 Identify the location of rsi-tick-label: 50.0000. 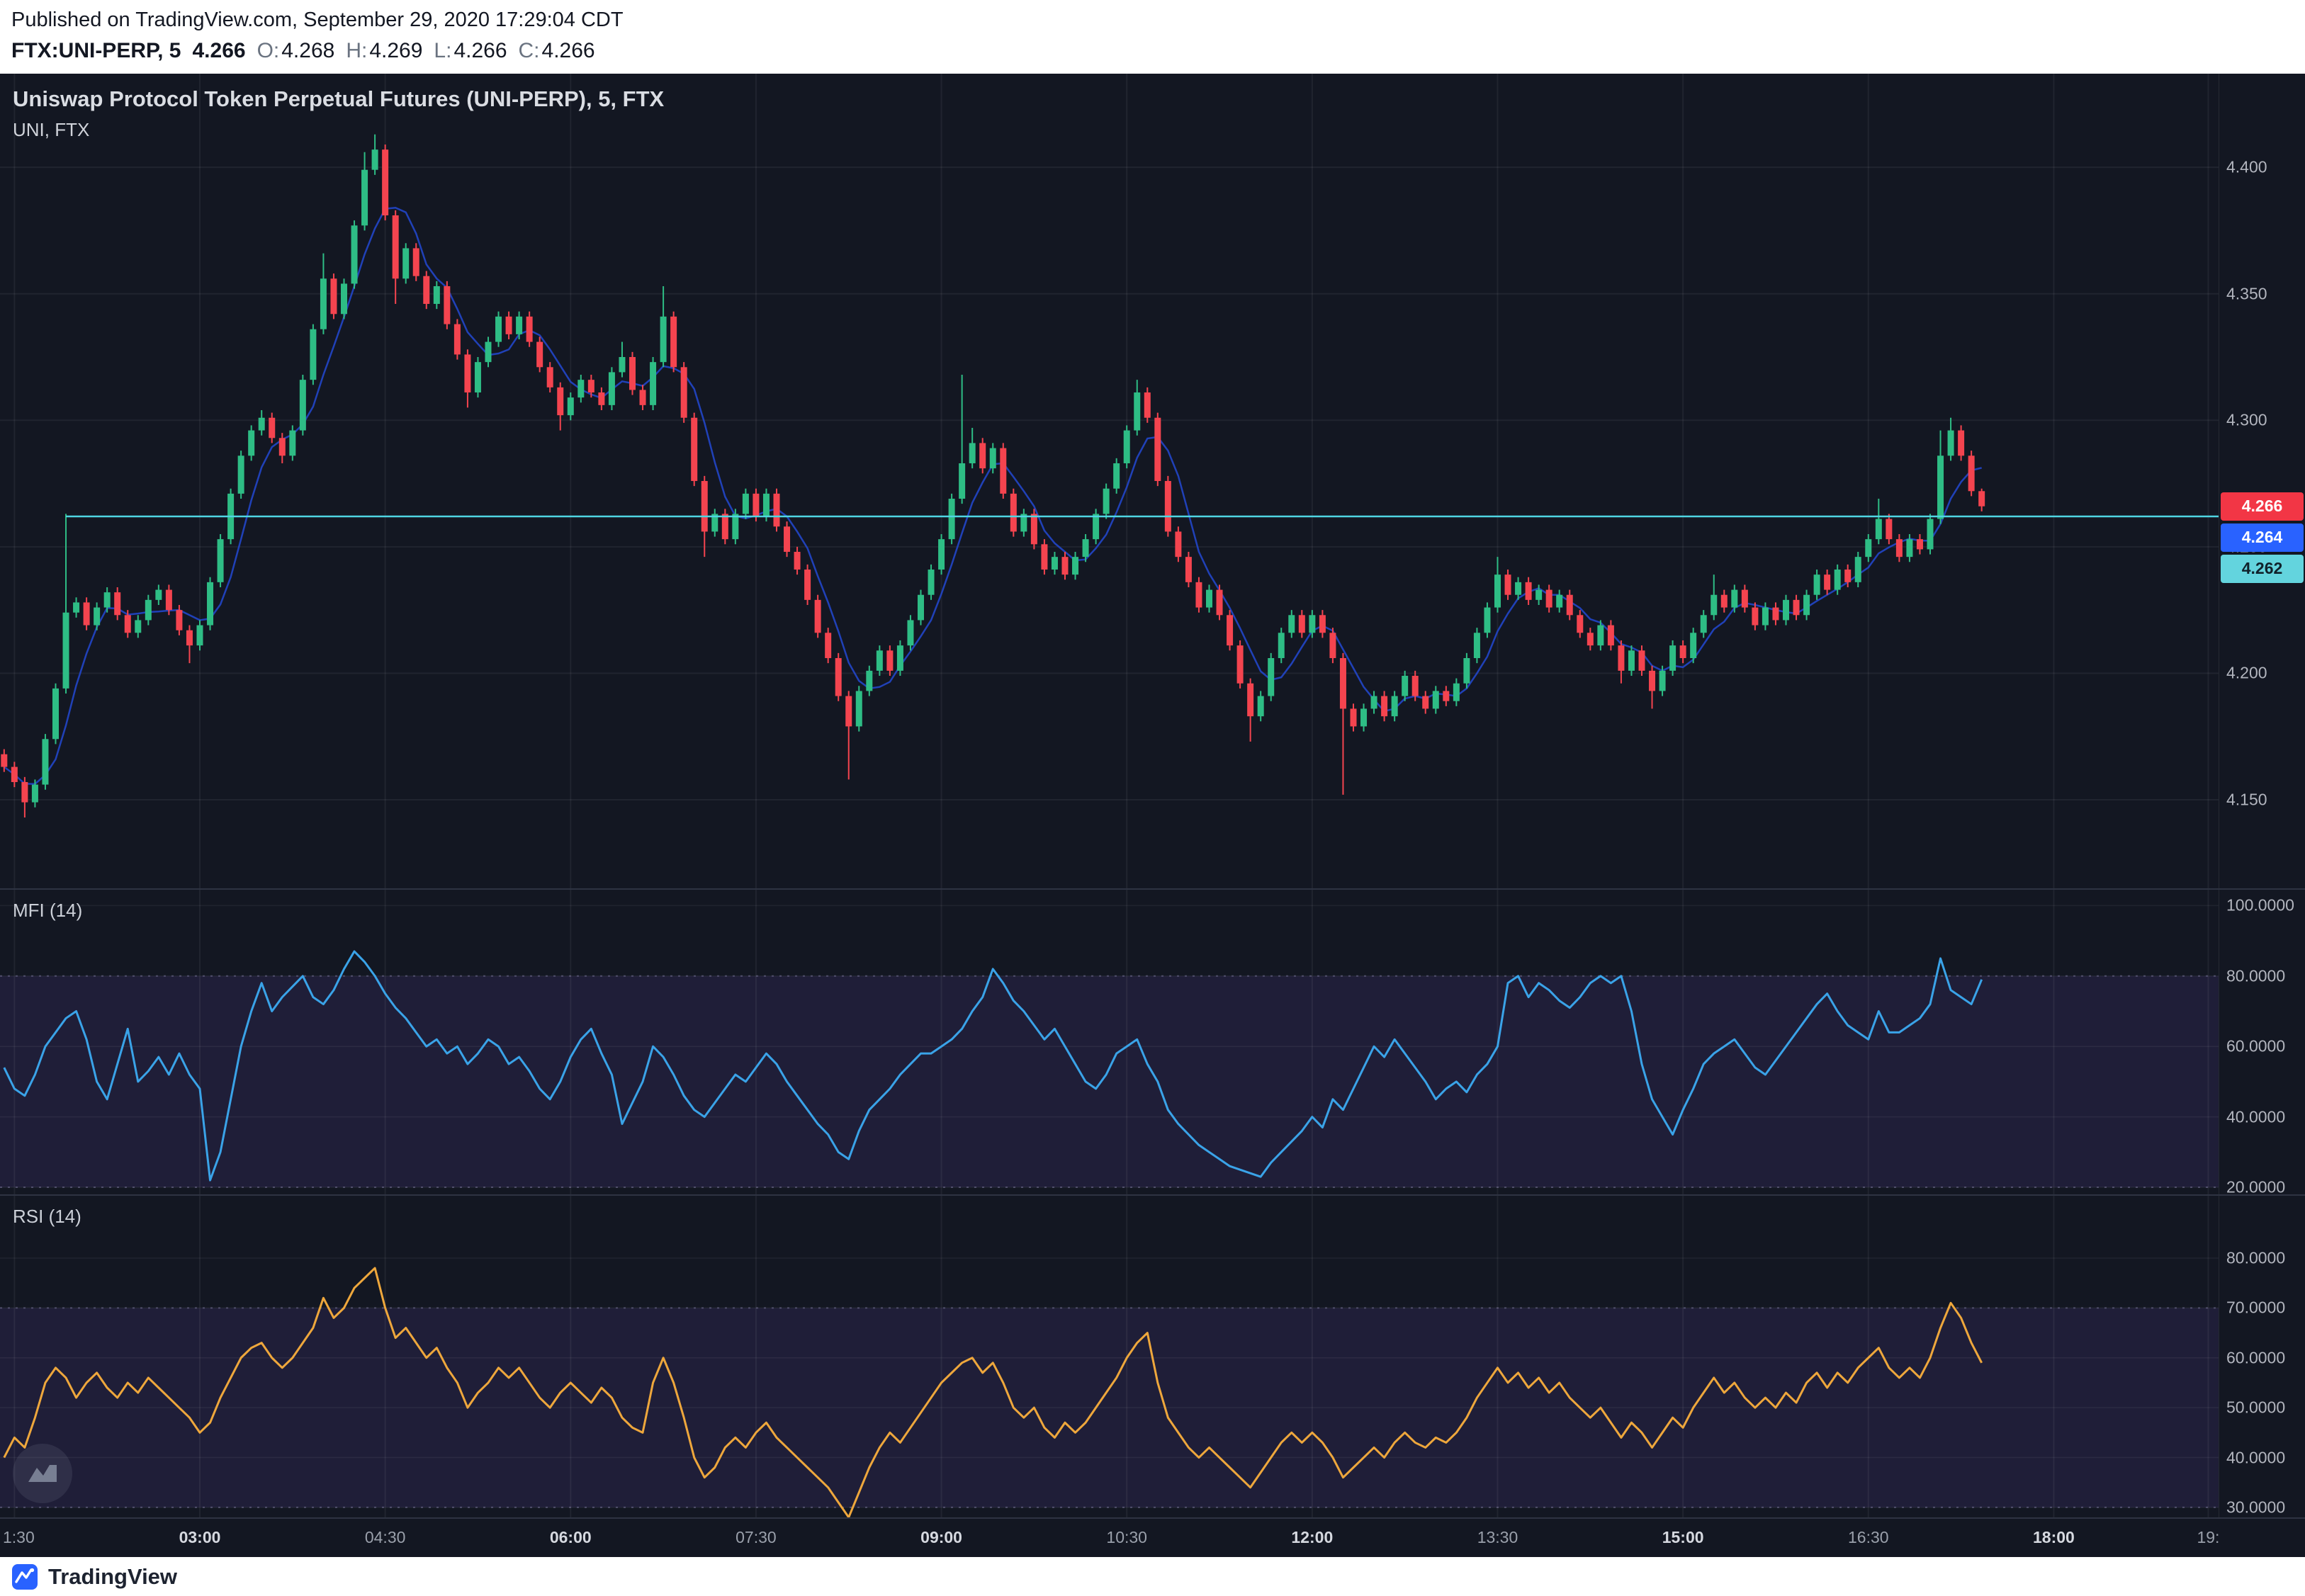
(2256, 1407).